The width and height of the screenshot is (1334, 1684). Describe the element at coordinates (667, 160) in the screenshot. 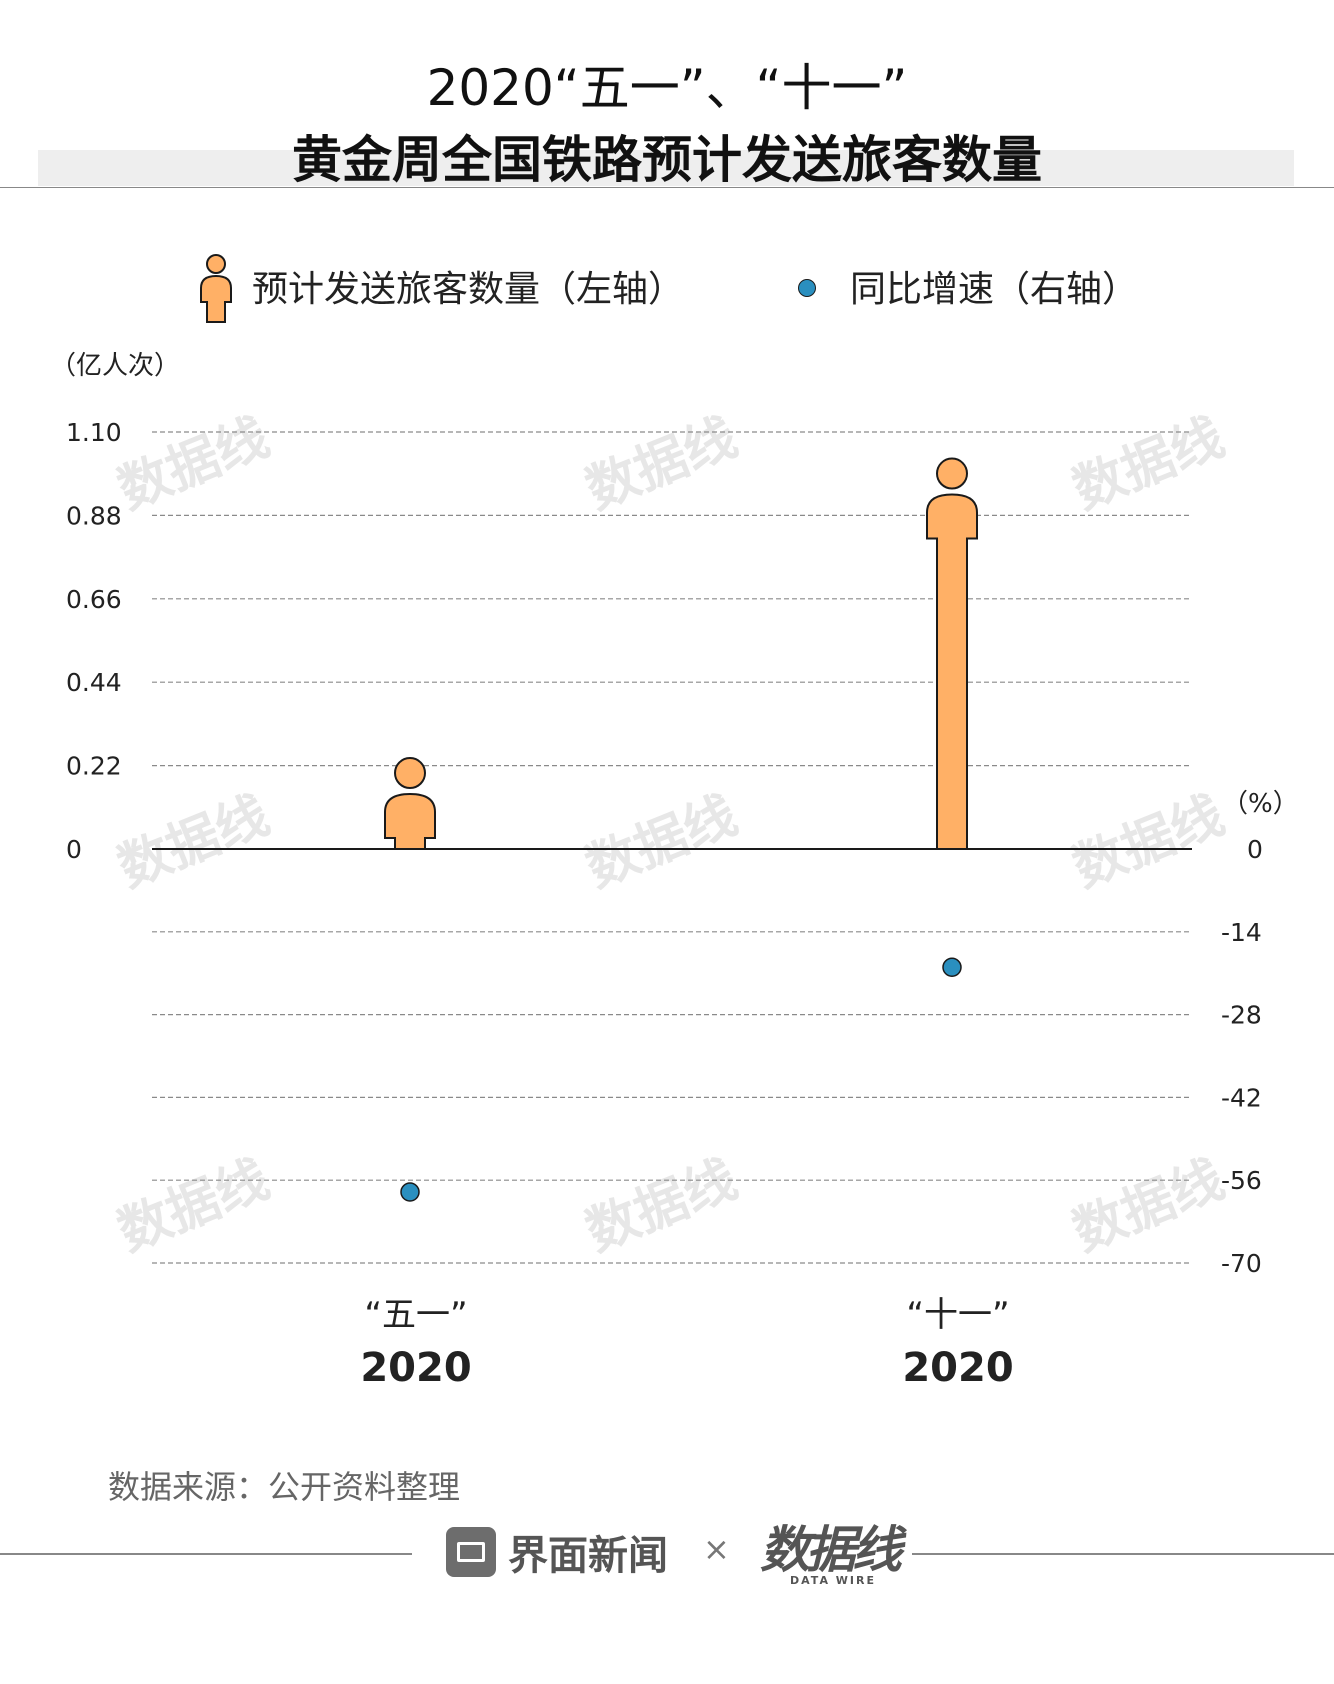

I see `title-line-2: 黄金周全国铁路预计发送旅客数量` at that location.